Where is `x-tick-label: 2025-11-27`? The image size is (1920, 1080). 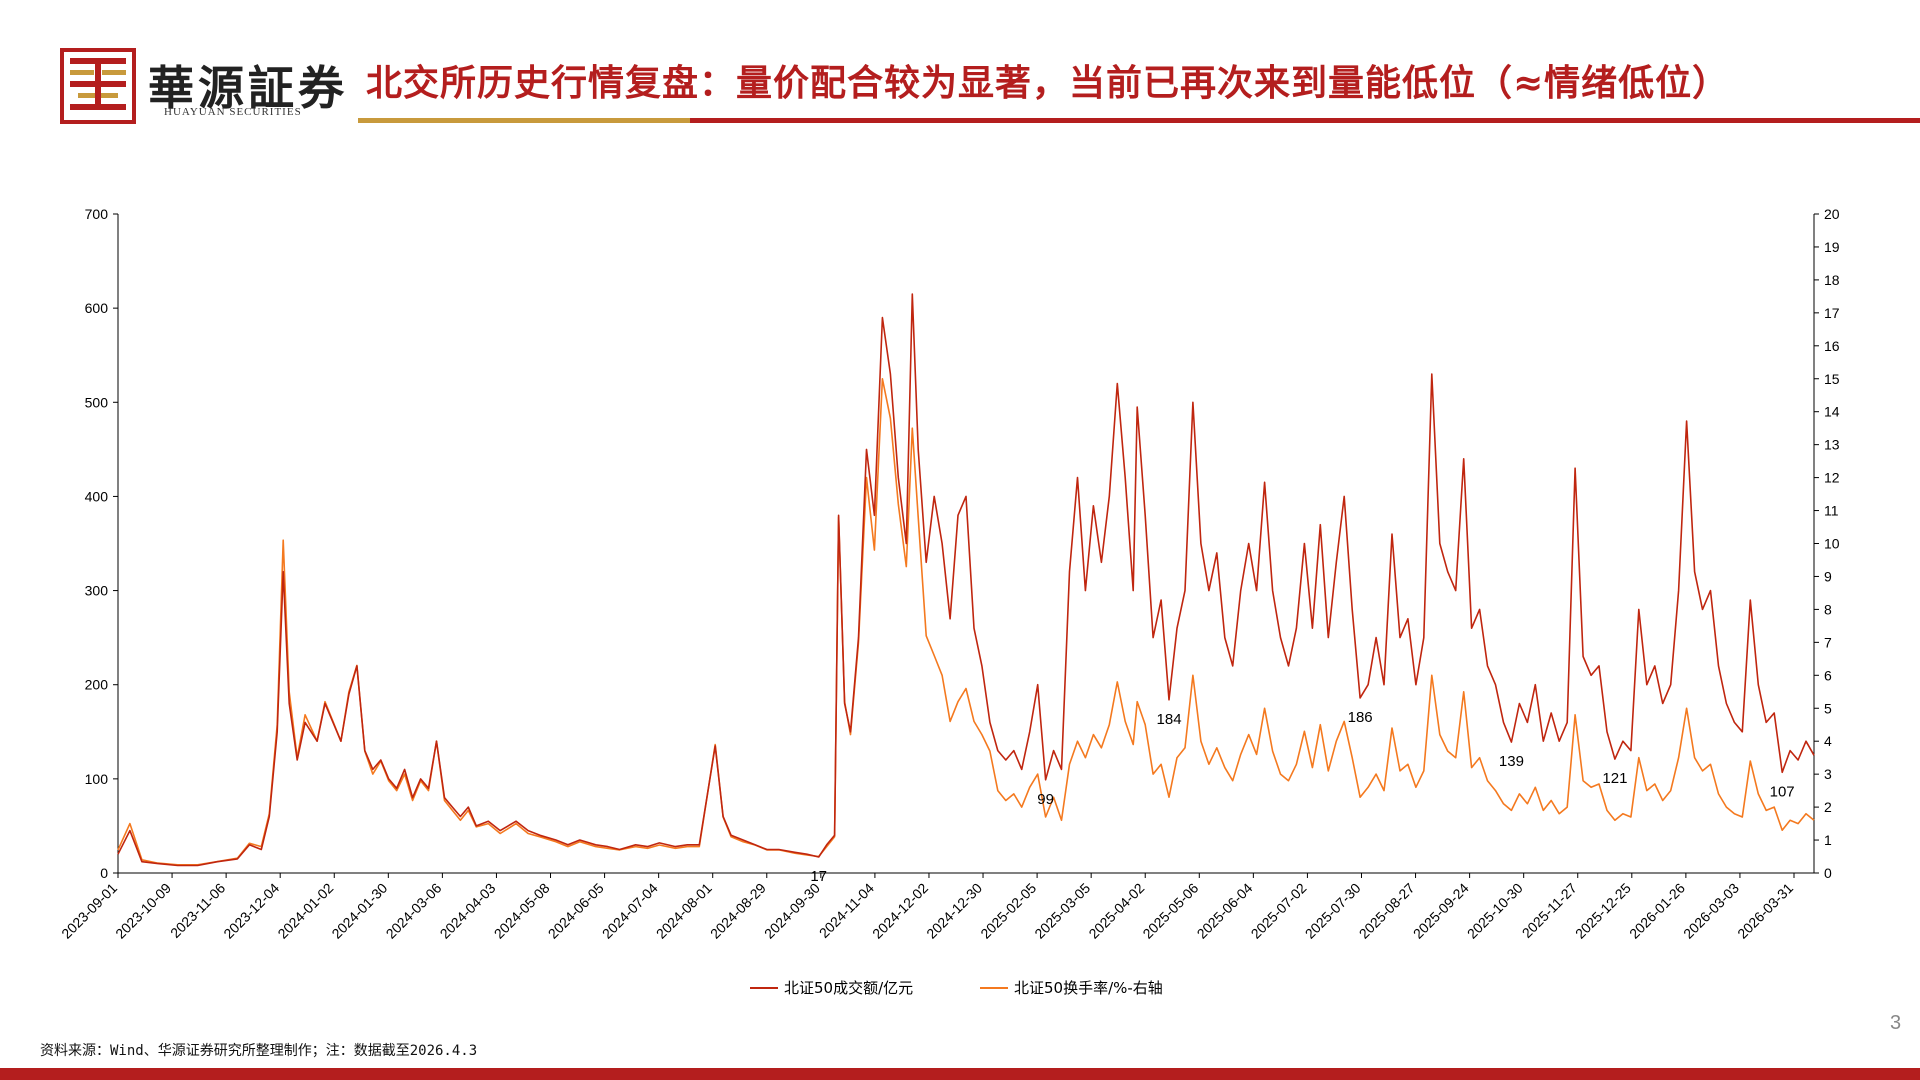
x-tick-label: 2025-11-27 is located at coordinates (1549, 910).